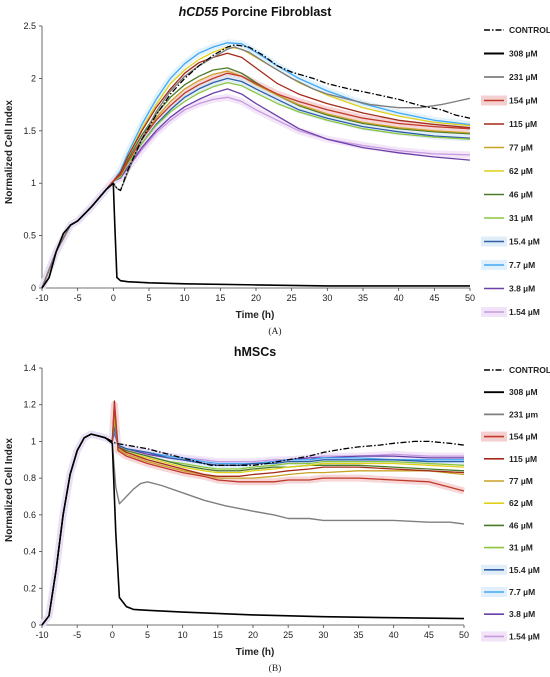 The image size is (550, 677). I want to click on chart-a-y-tick-label: 0.5, so click(29, 236).